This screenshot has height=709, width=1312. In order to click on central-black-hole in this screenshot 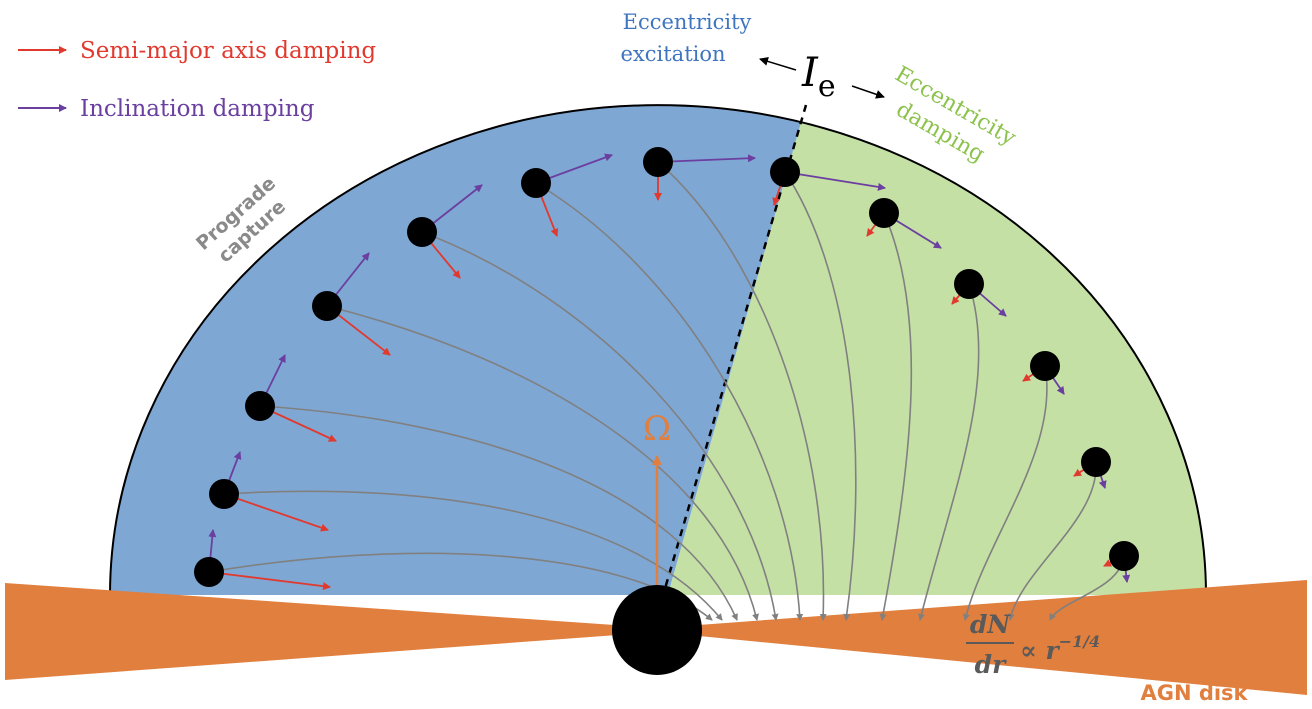, I will do `click(657, 630)`.